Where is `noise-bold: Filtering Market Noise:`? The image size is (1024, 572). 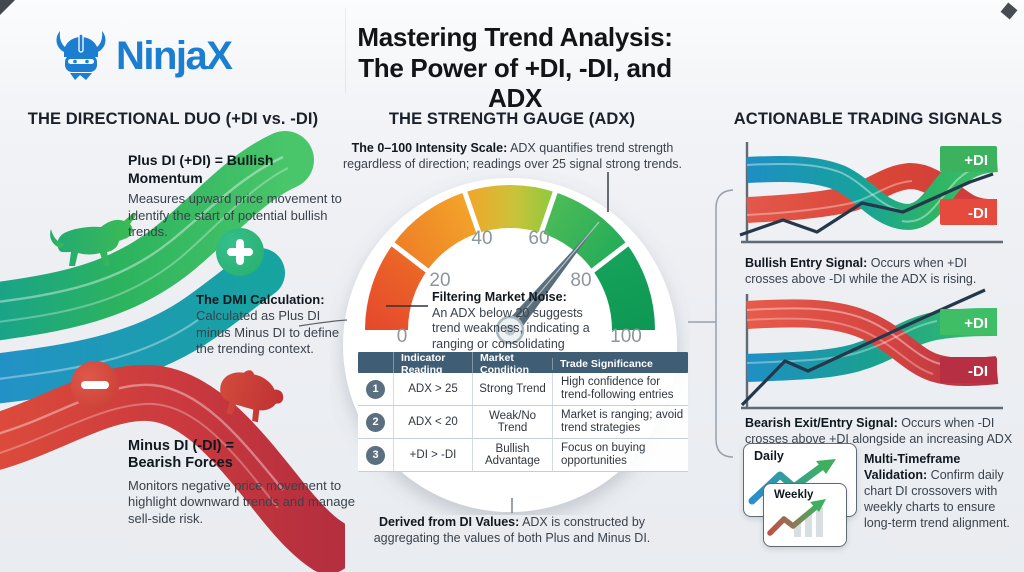 noise-bold: Filtering Market Noise: is located at coordinates (499, 297).